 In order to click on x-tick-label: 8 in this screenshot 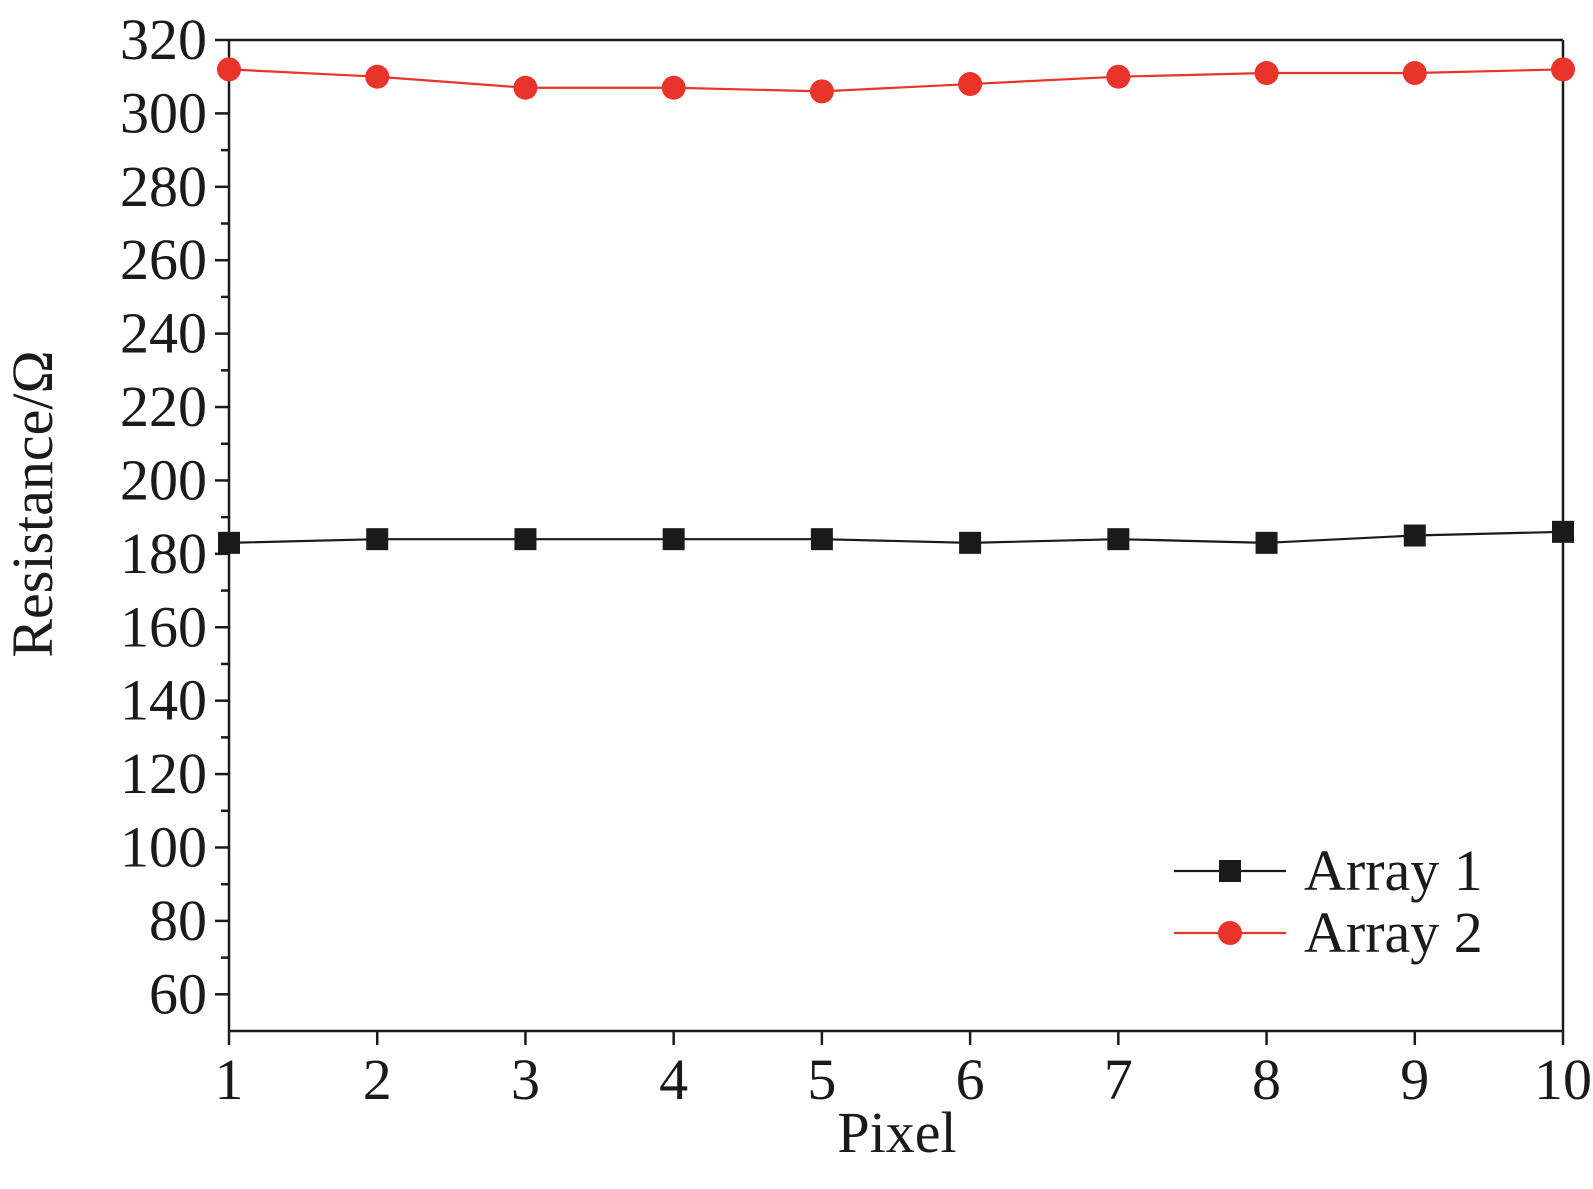, I will do `click(1266, 1079)`.